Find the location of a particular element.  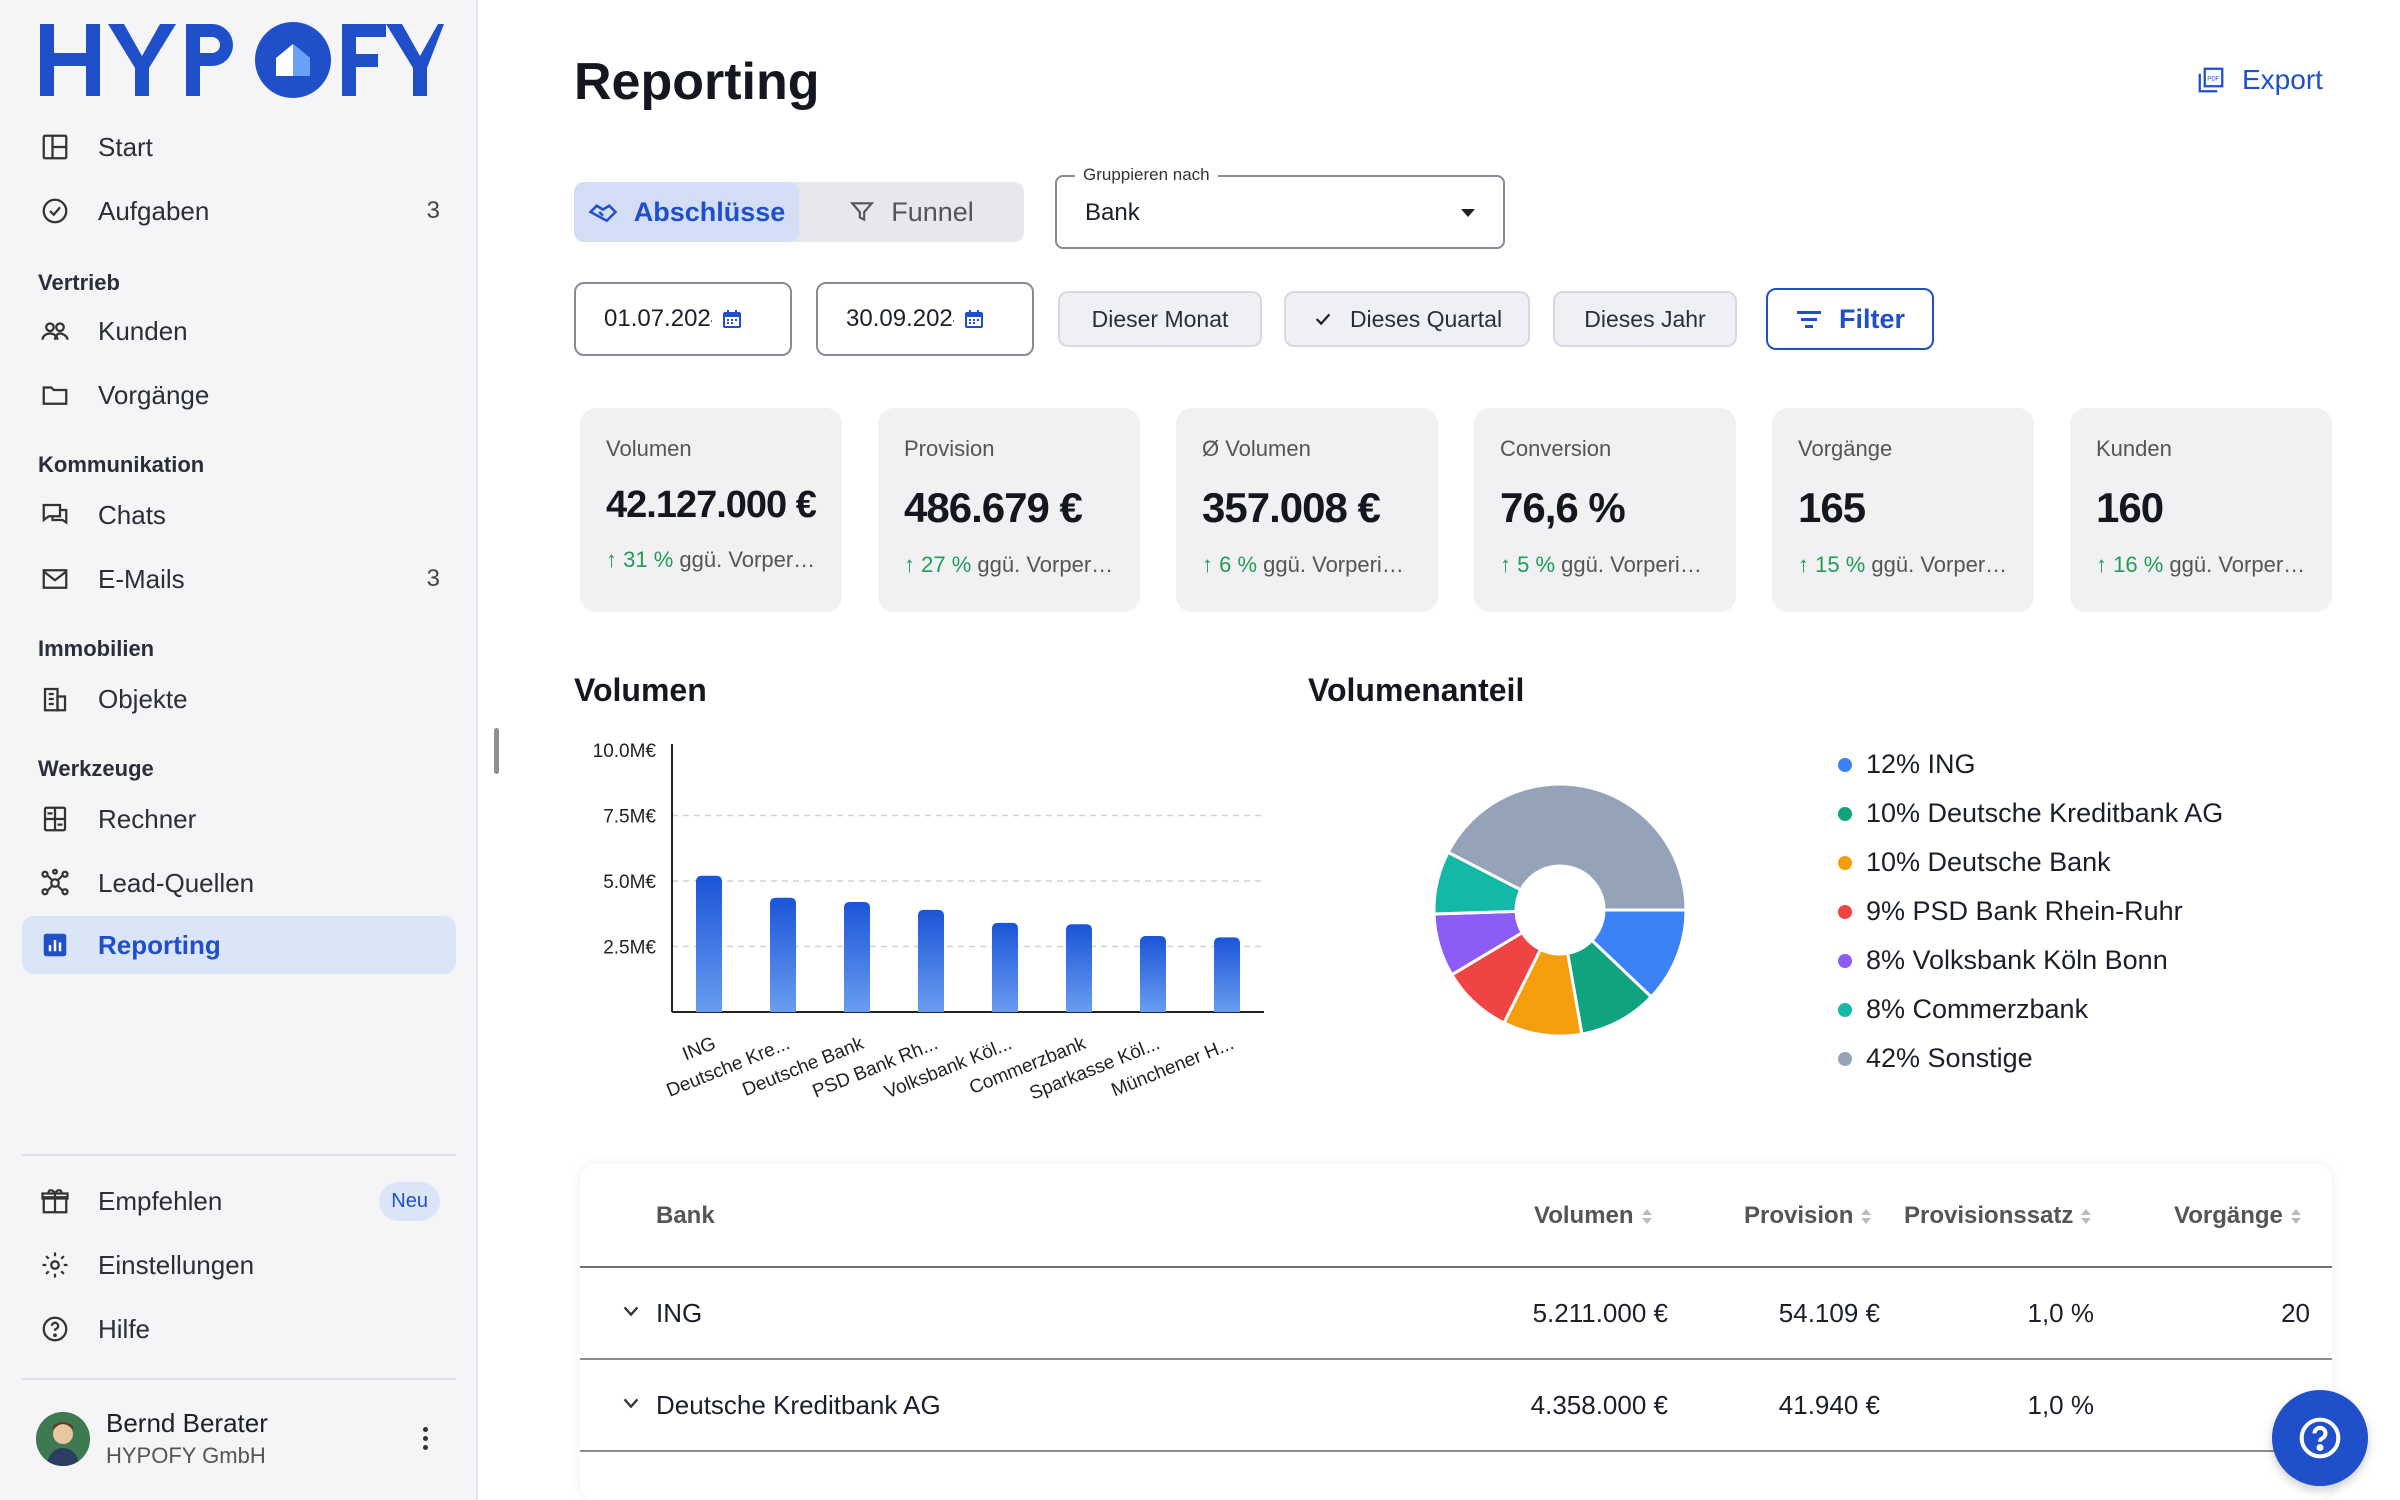

more-vertical-icon is located at coordinates (425, 1438).